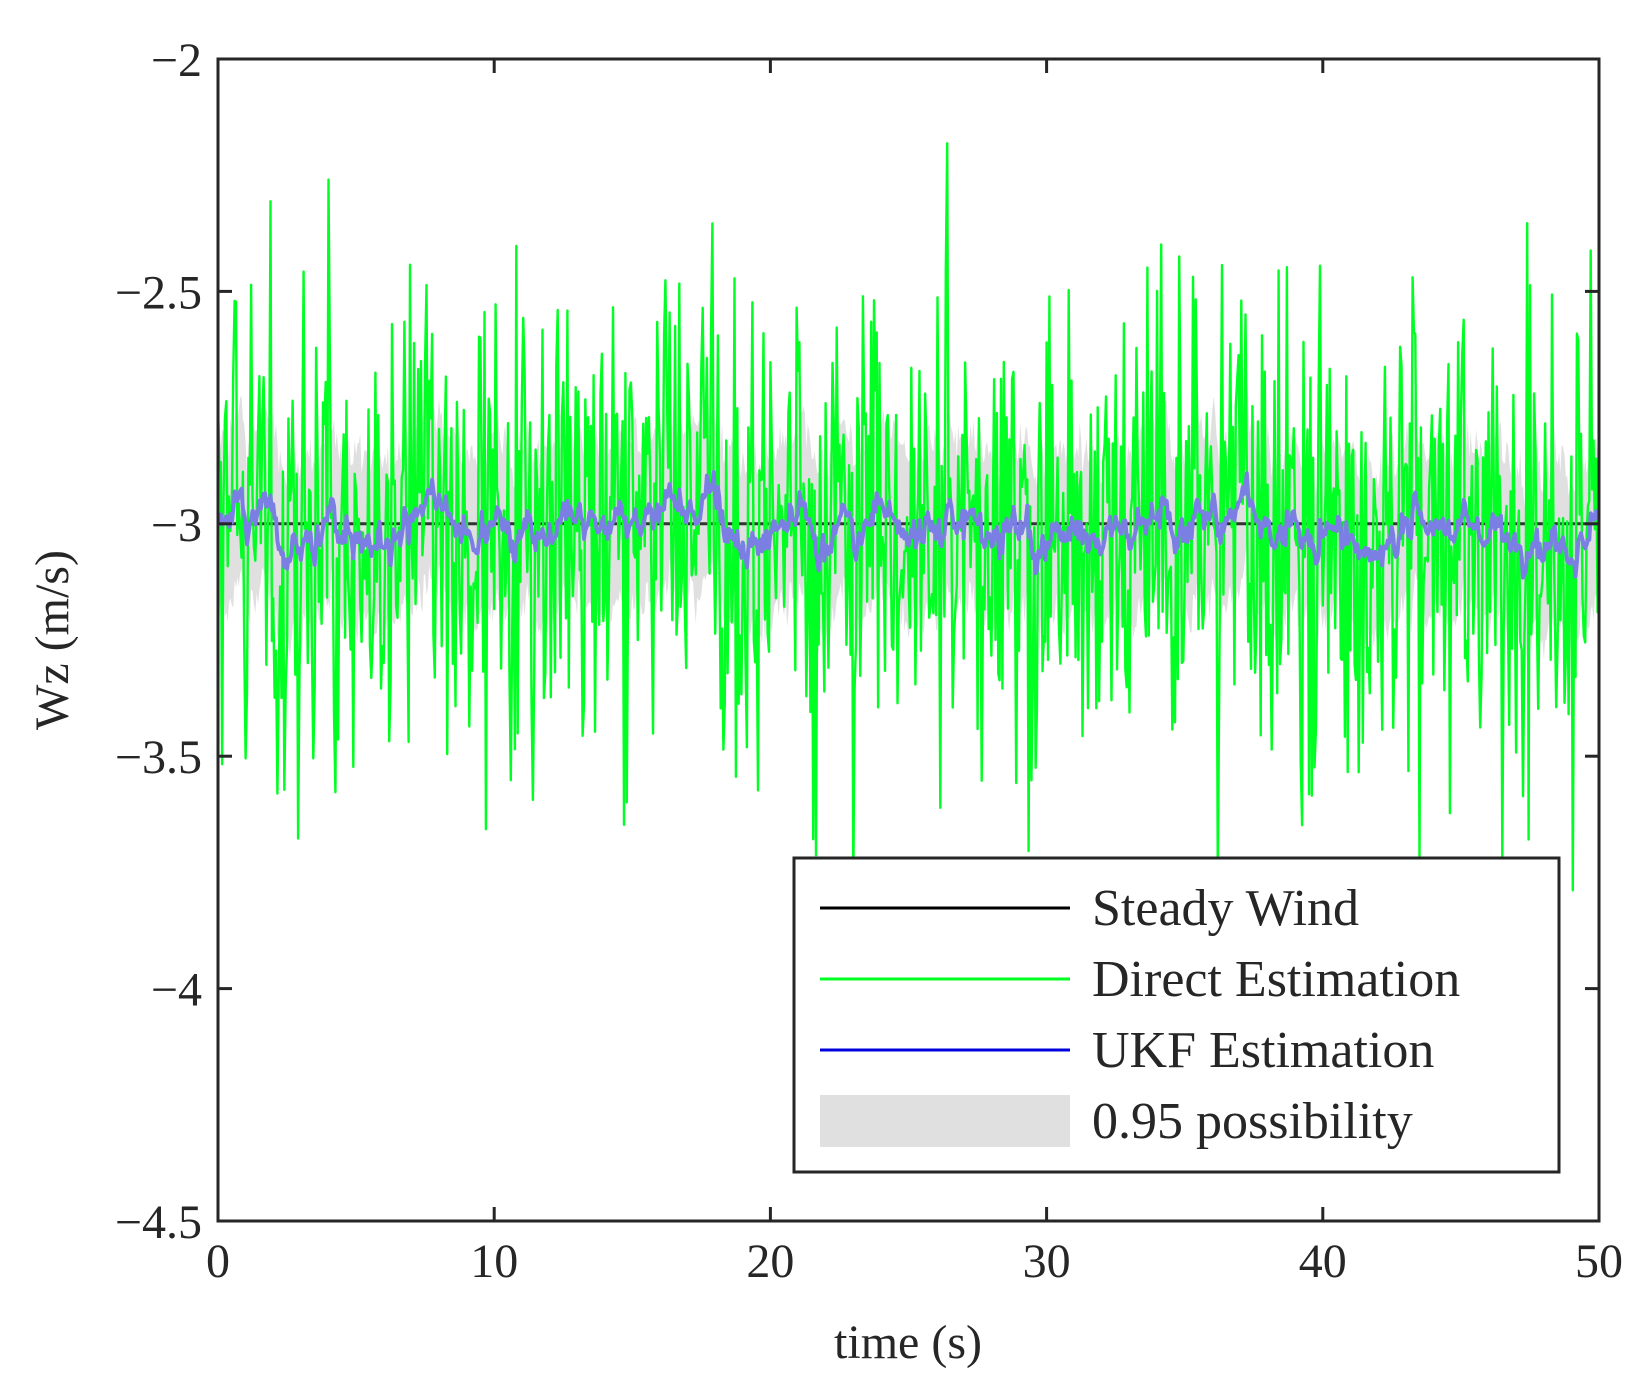  I want to click on y-tick-label: −2.5, so click(158, 292).